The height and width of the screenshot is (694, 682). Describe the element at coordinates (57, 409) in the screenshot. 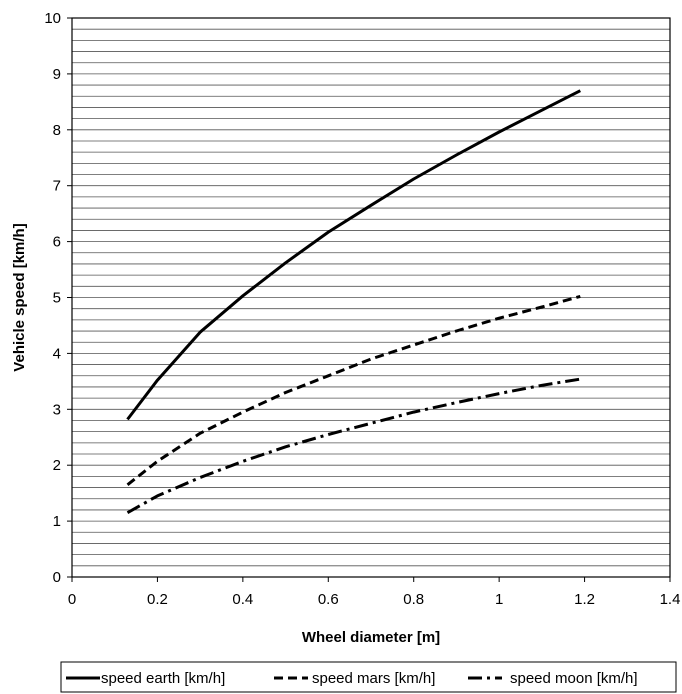

I see `y-tick-label: 3` at that location.